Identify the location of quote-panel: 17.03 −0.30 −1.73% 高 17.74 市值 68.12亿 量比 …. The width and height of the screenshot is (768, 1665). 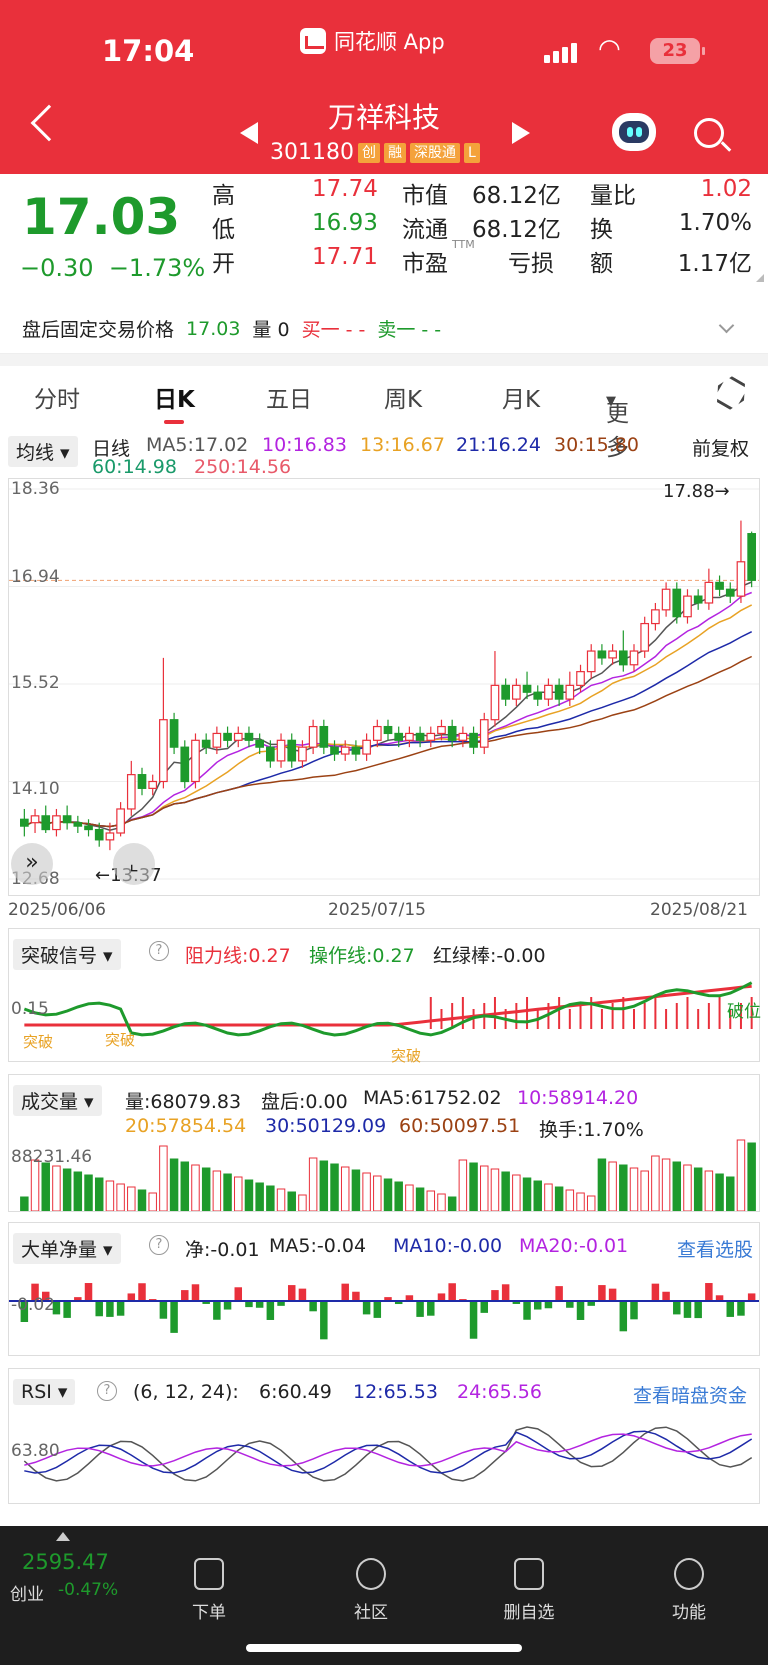
(384, 239).